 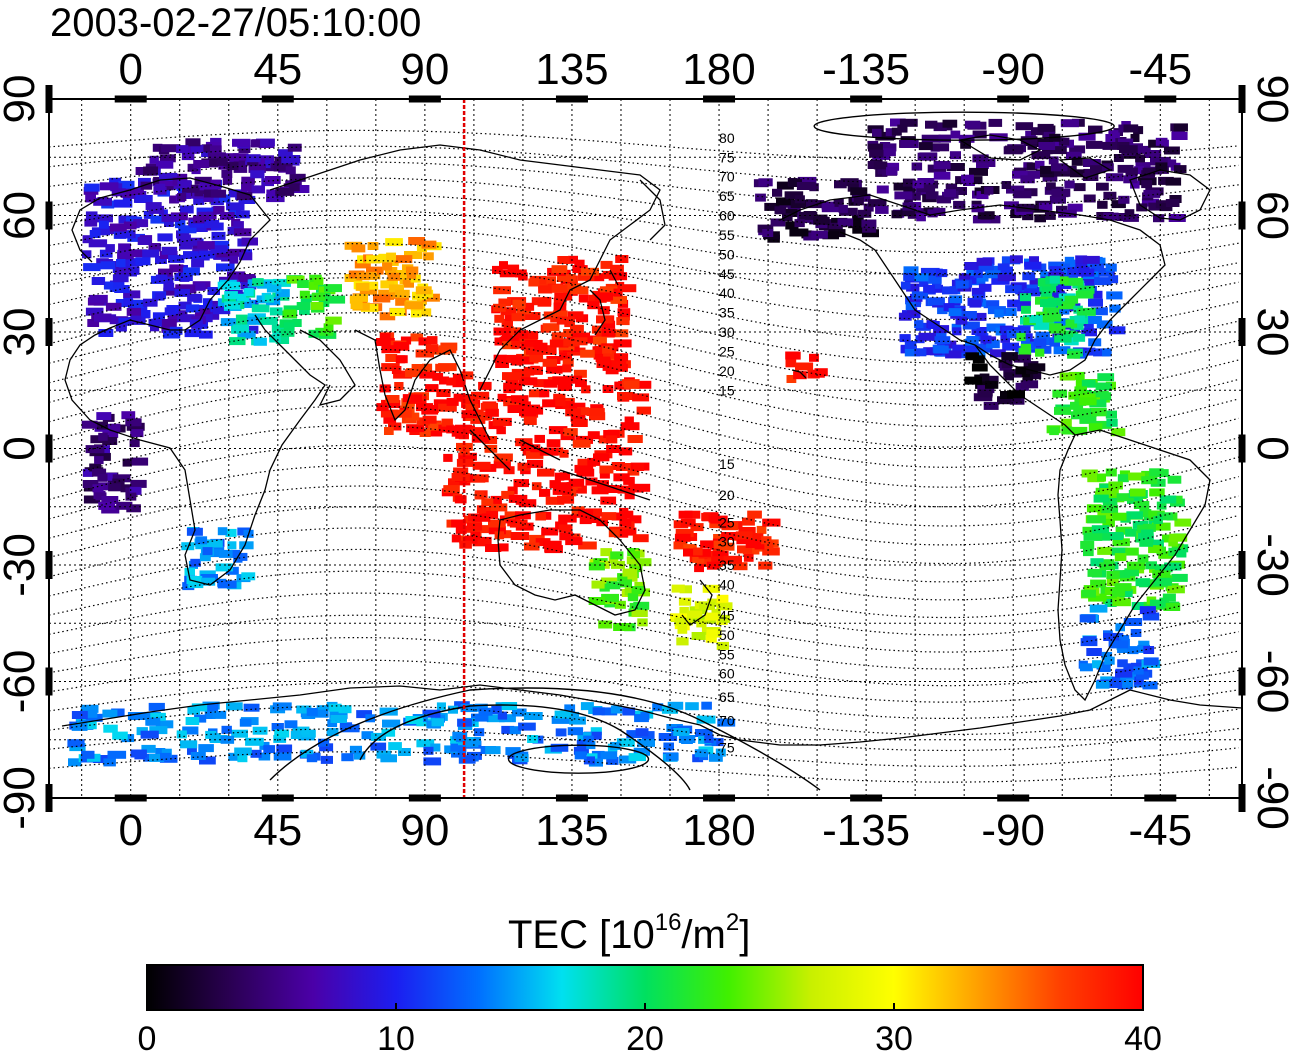 I want to click on bottom-lon-label: 90, so click(x=424, y=830).